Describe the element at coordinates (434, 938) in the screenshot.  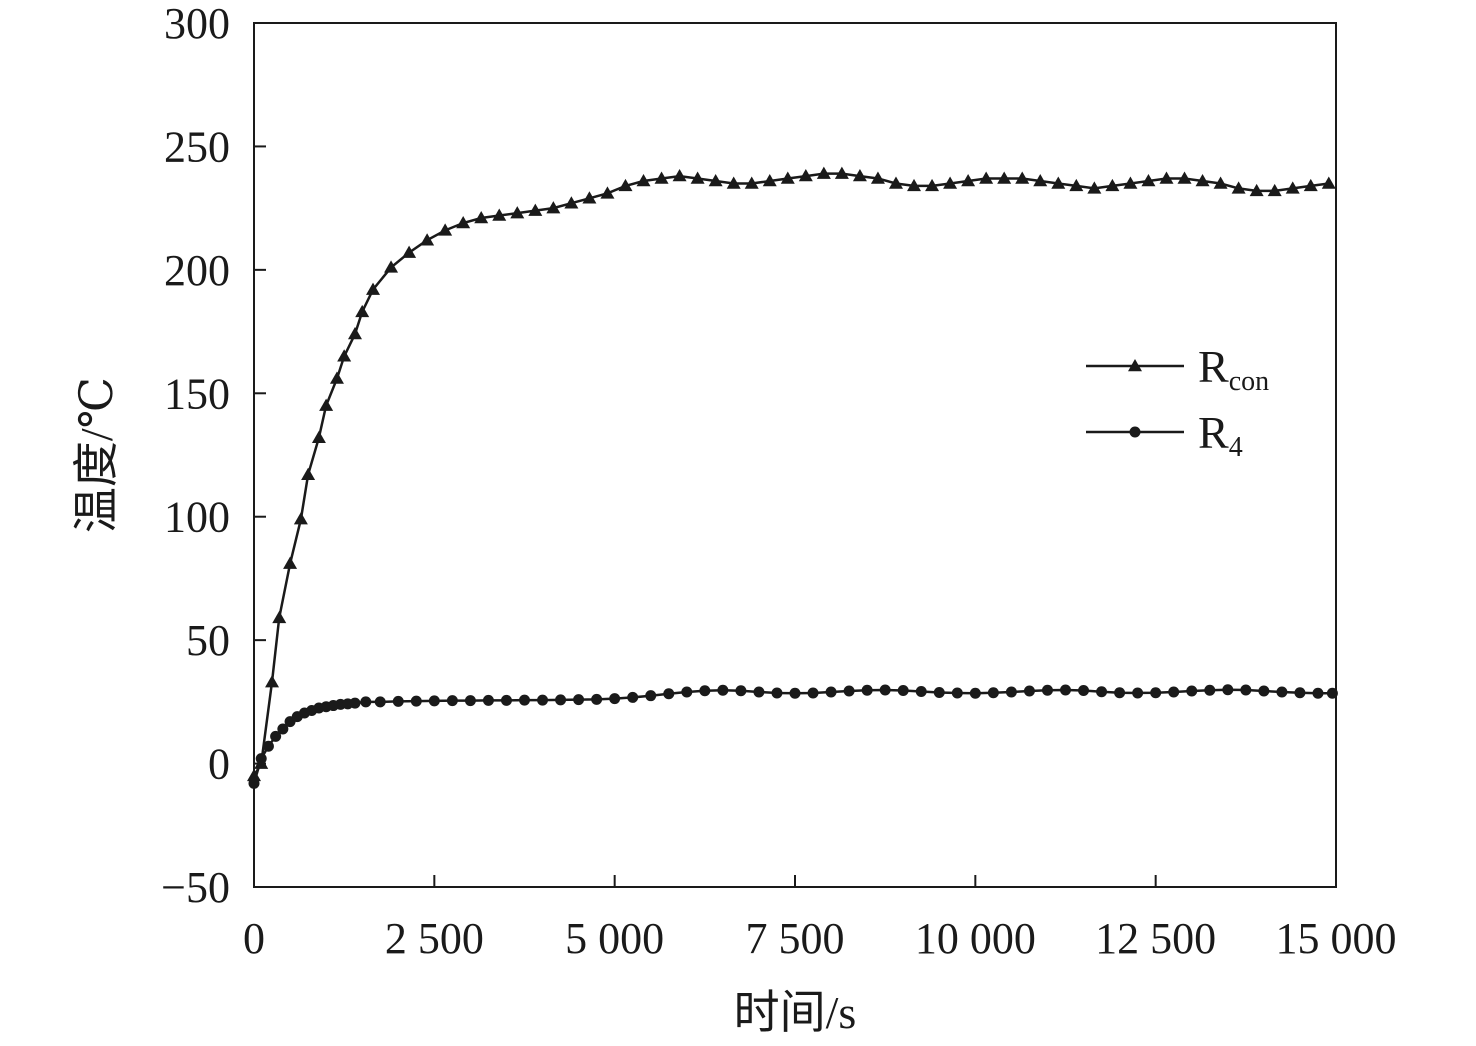
I see `x-tick-label: 2 500` at that location.